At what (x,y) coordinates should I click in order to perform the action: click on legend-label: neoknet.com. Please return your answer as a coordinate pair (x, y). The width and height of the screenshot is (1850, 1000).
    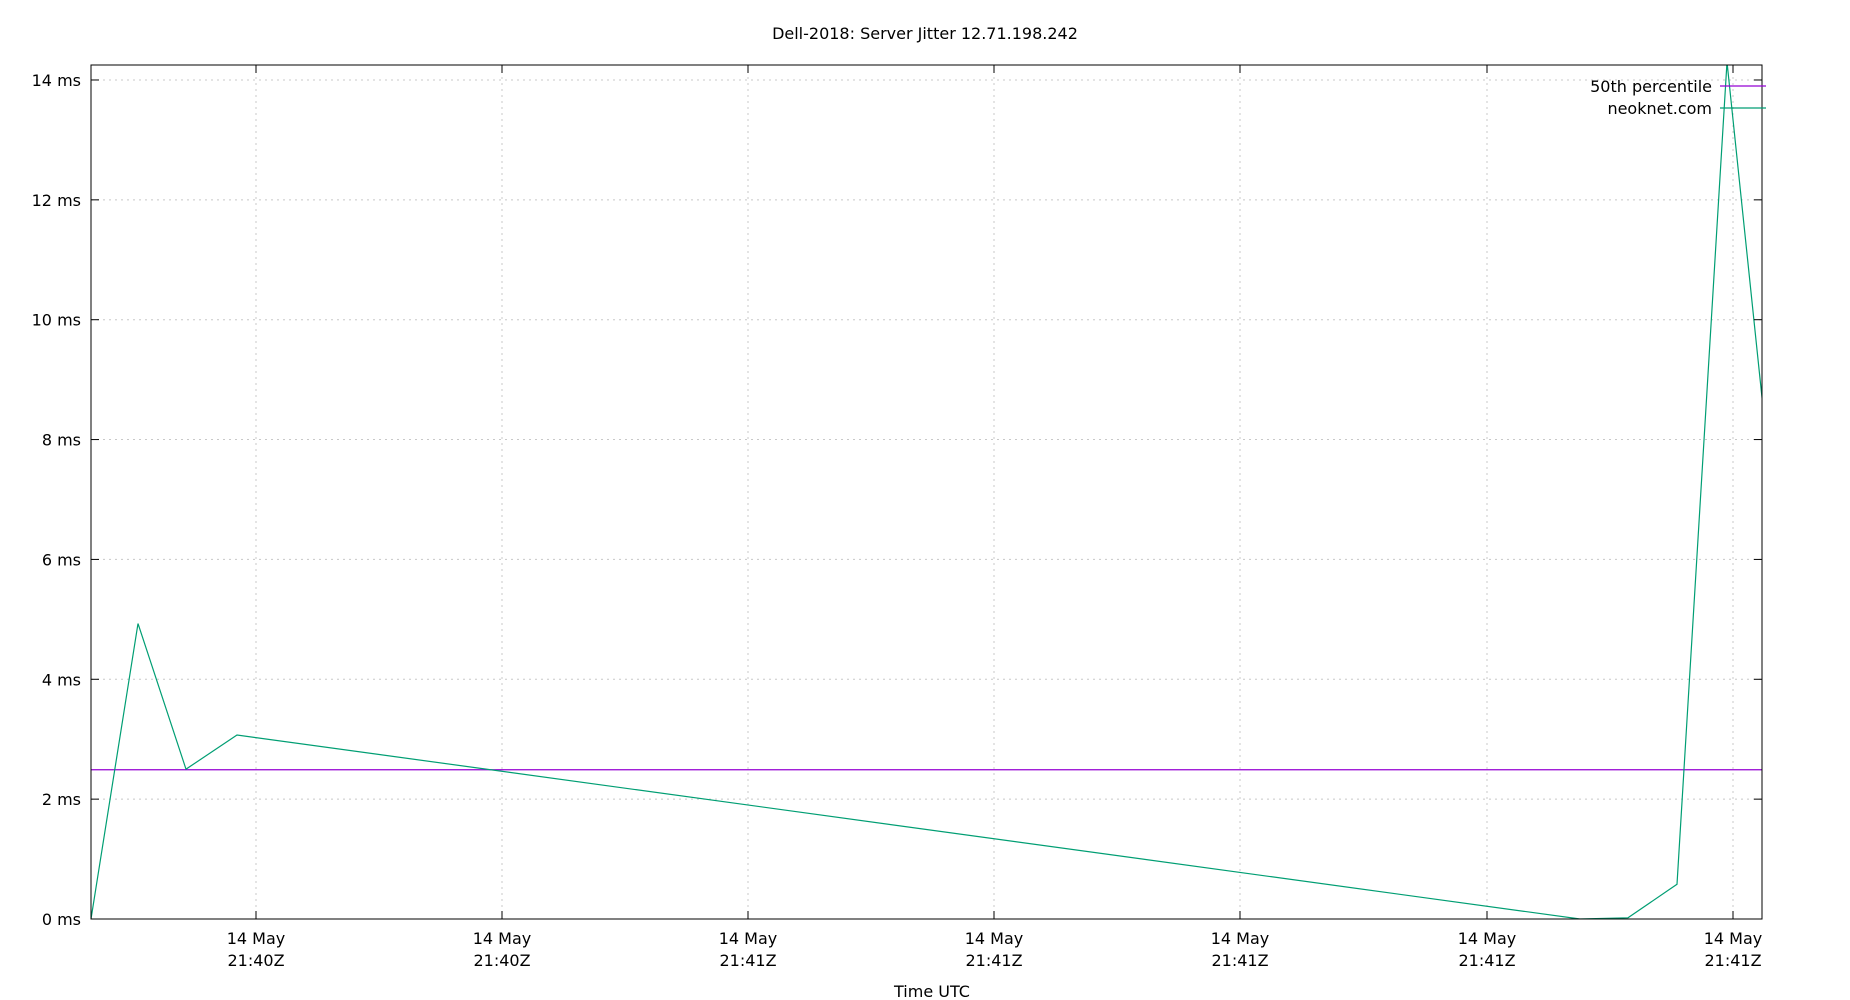
    Looking at the image, I should click on (1659, 108).